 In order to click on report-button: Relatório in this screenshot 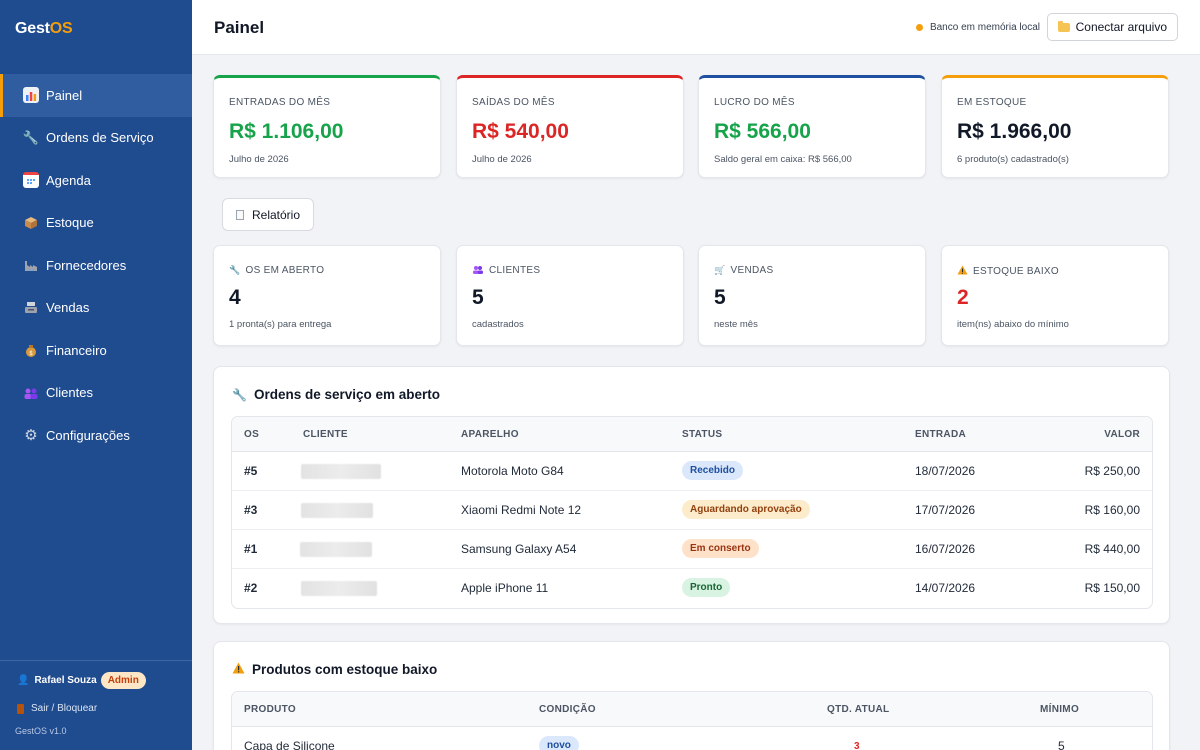, I will do `click(268, 214)`.